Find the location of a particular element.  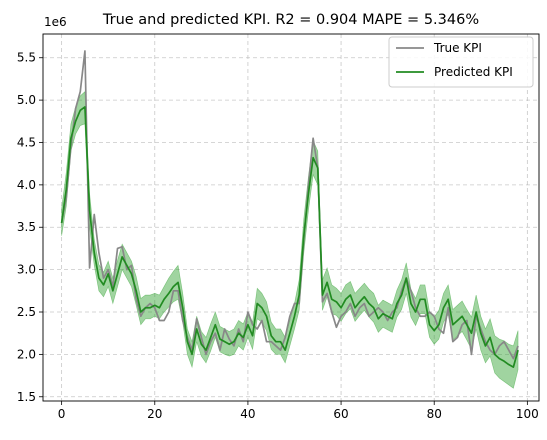

x-tick-label: 100 is located at coordinates (527, 414).